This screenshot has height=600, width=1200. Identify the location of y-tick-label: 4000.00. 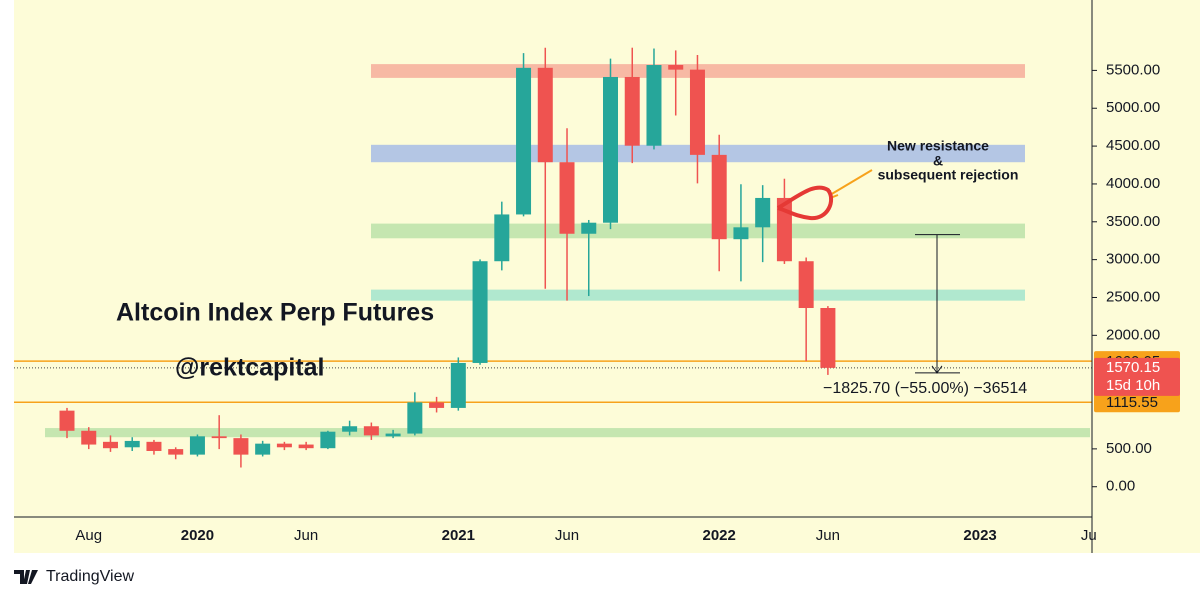
(1133, 183).